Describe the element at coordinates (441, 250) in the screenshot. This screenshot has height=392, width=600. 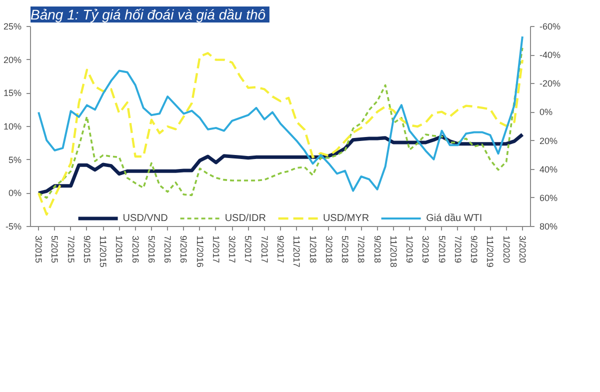
I see `x-tick-label: 5/2019` at that location.